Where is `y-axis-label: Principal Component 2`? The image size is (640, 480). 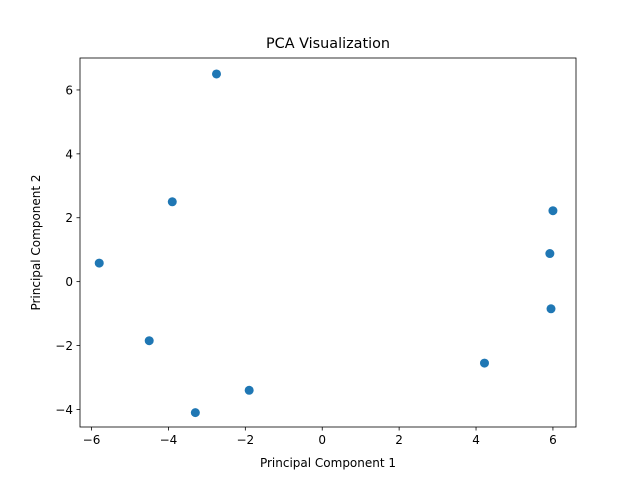
y-axis-label: Principal Component 2 is located at coordinates (36, 242).